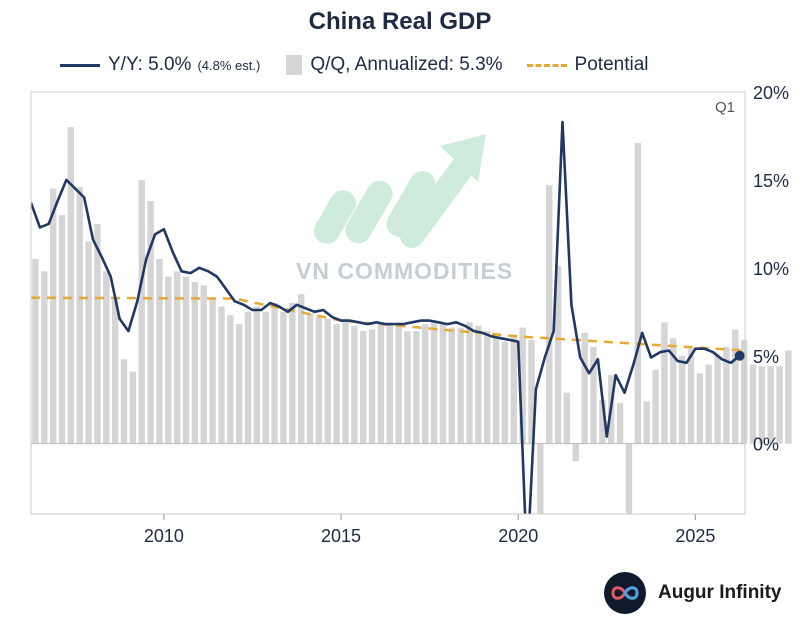  Describe the element at coordinates (294, 65) in the screenshot. I see `legend-qq-swatch` at that location.